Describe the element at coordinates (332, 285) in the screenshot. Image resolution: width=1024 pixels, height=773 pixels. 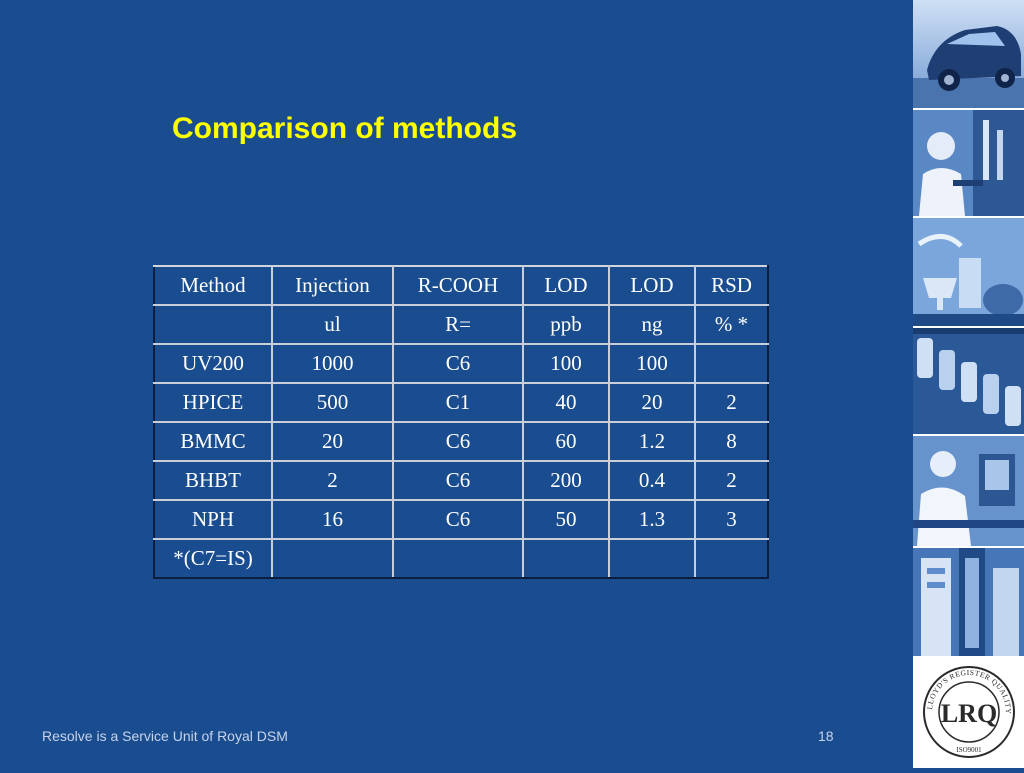
I see `header-cell: Injection` at that location.